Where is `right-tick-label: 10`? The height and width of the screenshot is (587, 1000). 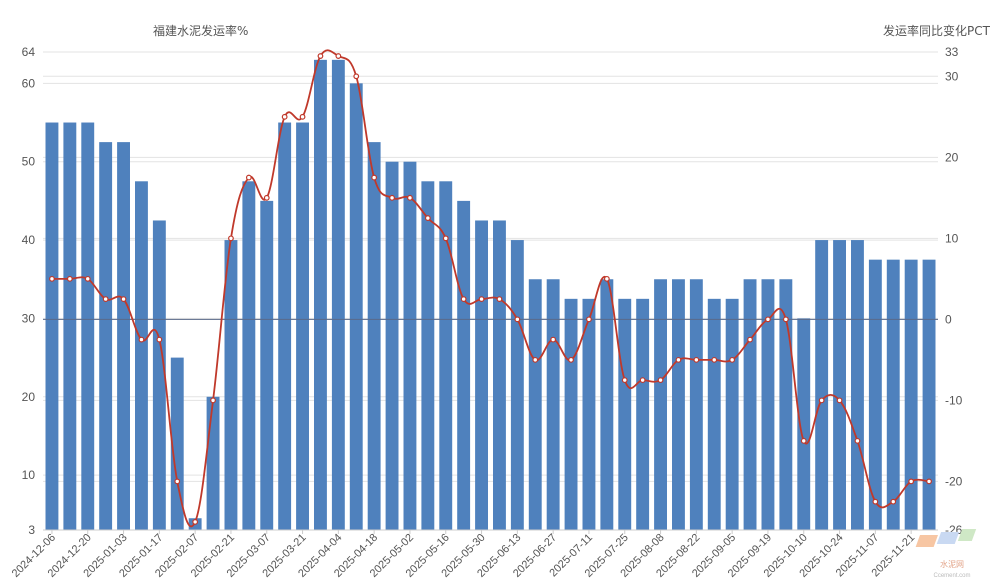 right-tick-label: 10 is located at coordinates (952, 238).